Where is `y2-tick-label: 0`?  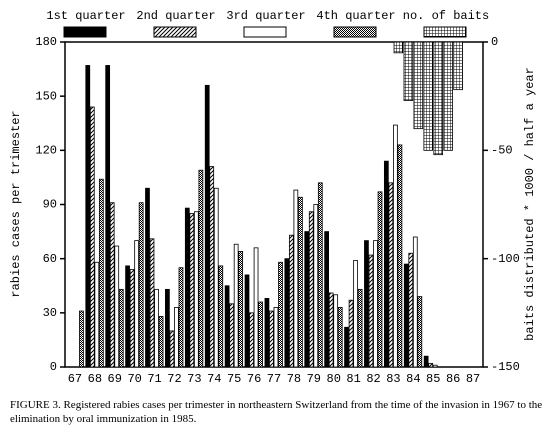
y2-tick-label: 0 is located at coordinates (494, 42).